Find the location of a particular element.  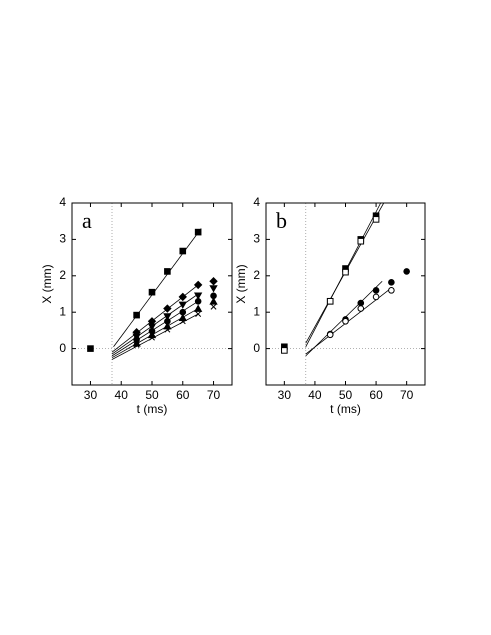

plot-frame is located at coordinates (345, 294).